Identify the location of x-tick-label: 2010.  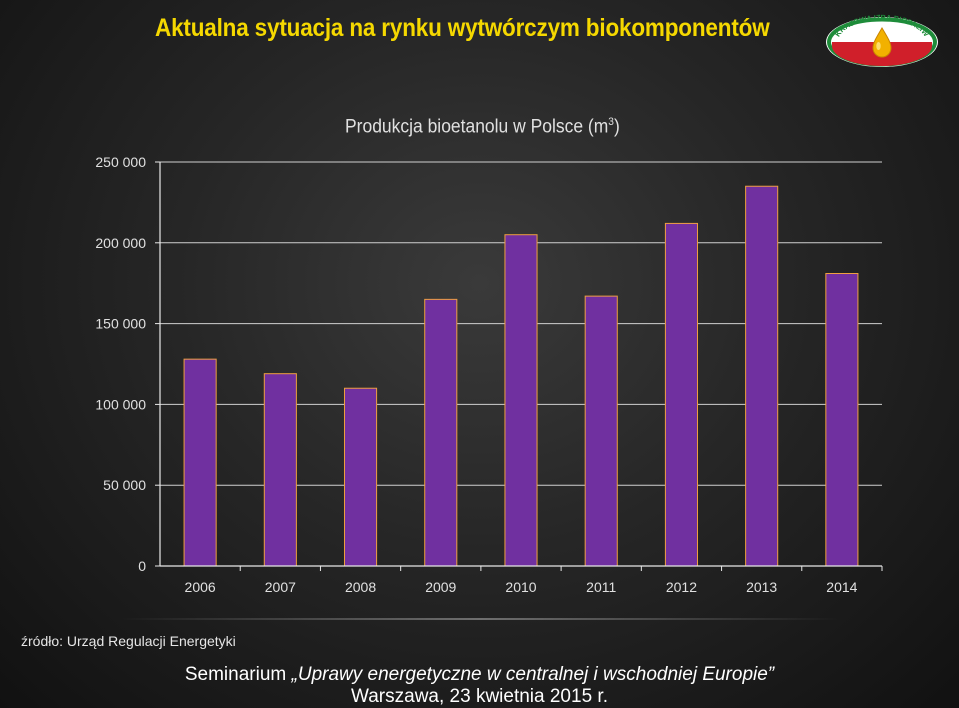
(520, 587).